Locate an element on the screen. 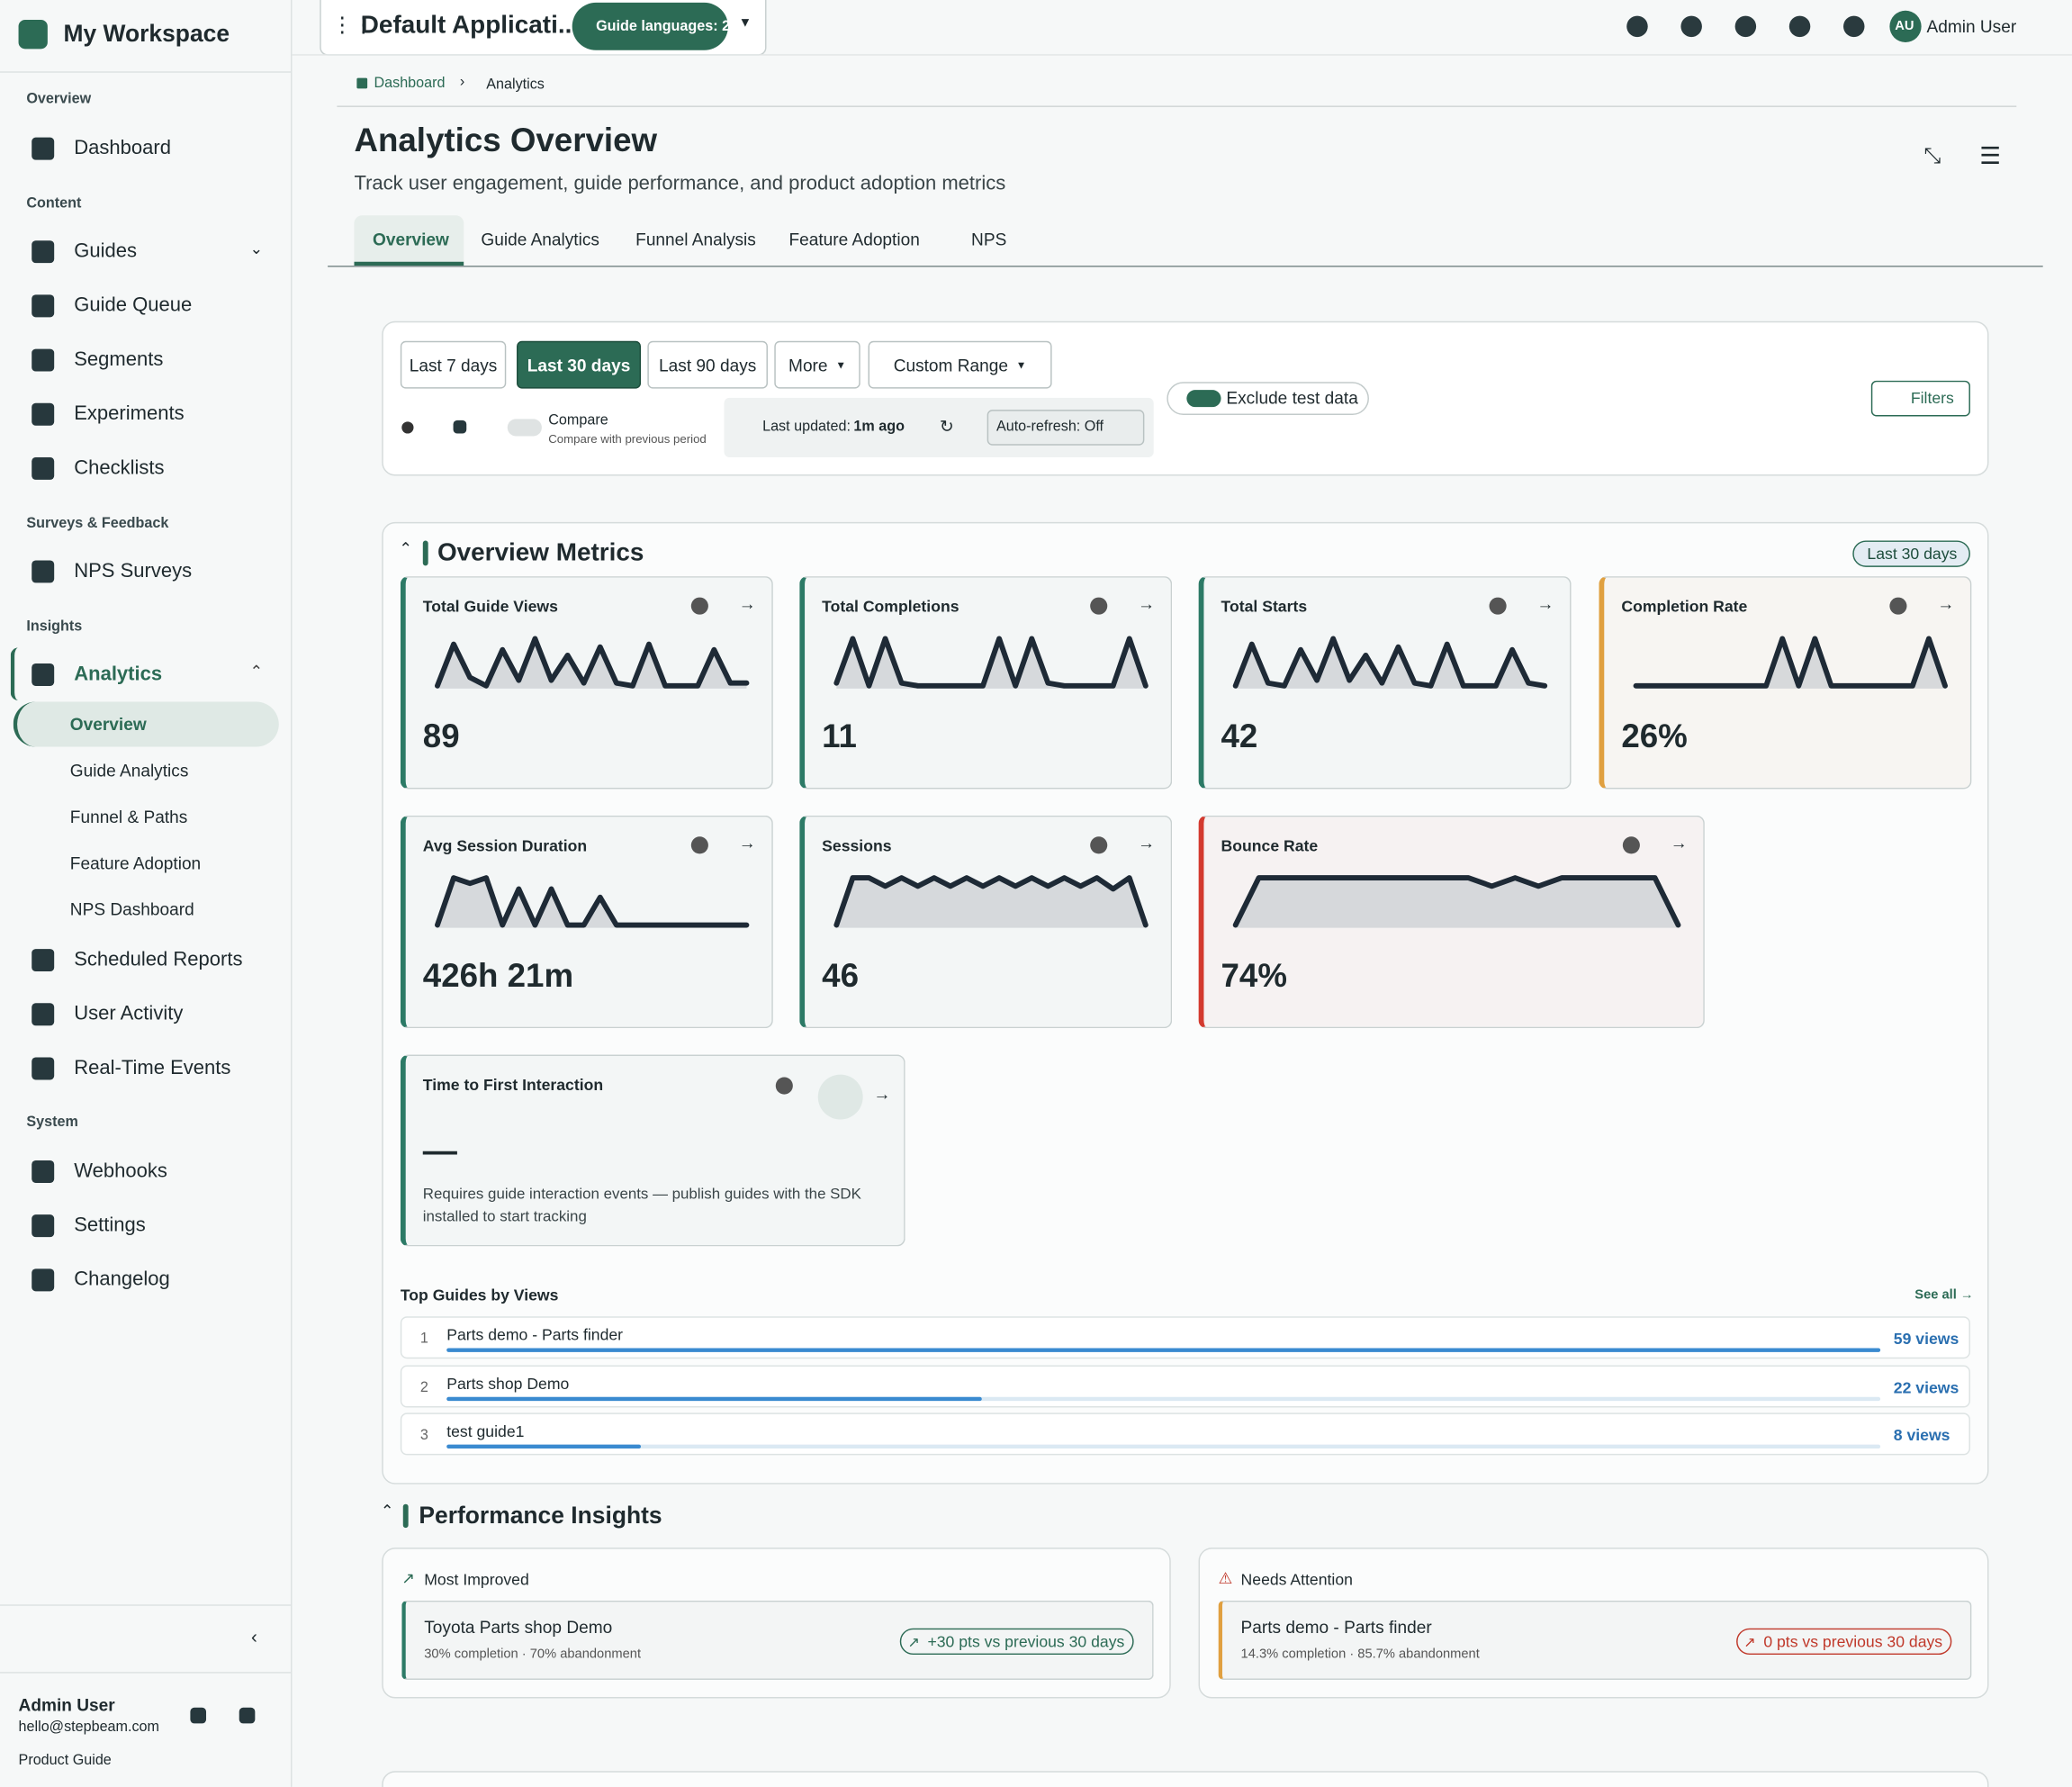 This screenshot has height=1787, width=2072. top-user: Admin User is located at coordinates (1971, 27).